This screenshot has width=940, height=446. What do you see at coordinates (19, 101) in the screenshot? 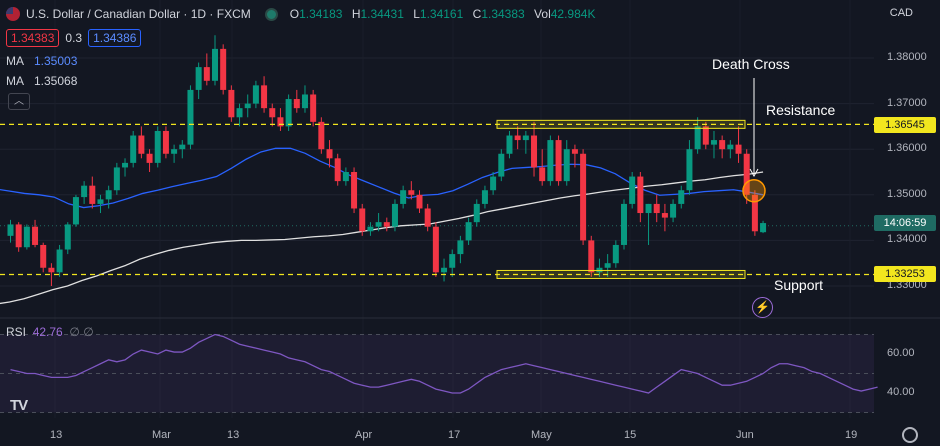
I see `collapse-legend-button: ︿` at bounding box center [19, 101].